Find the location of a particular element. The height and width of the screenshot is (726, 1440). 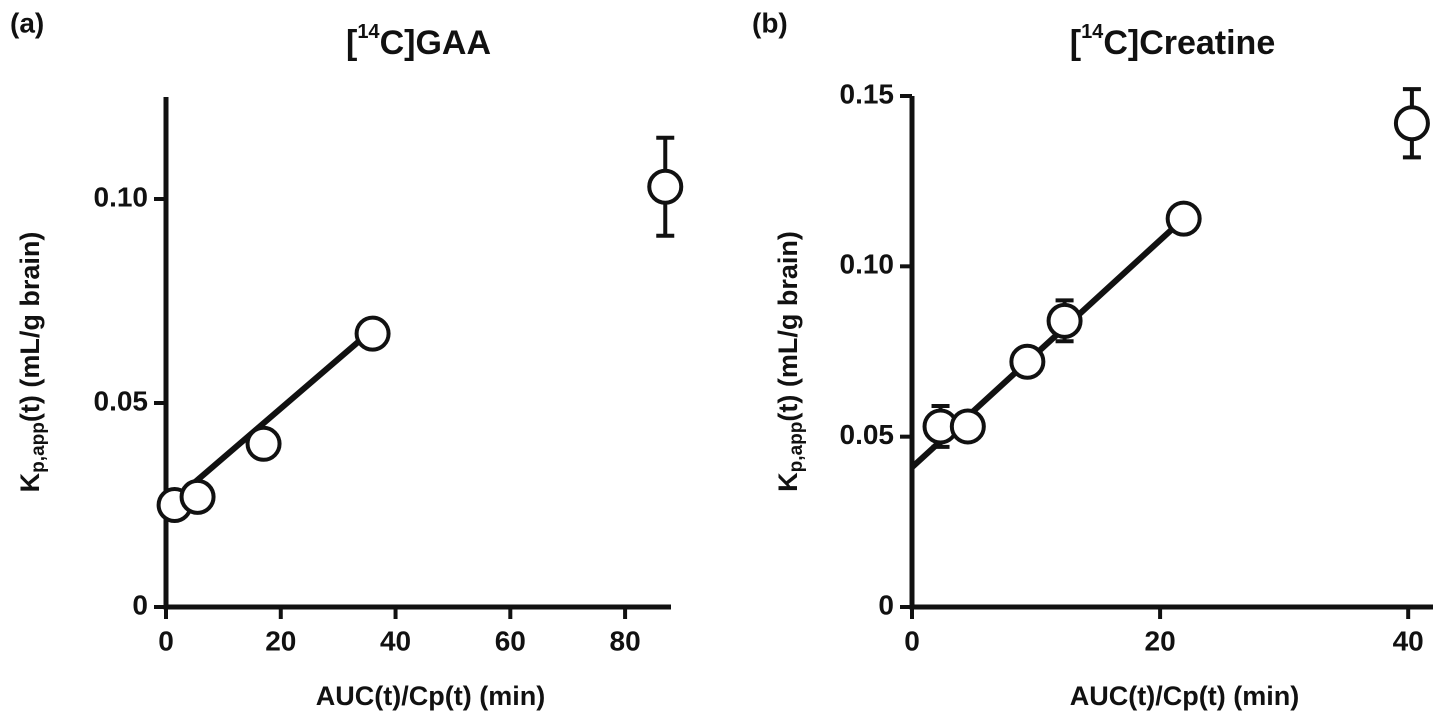

fit-line is located at coordinates (269, 418).